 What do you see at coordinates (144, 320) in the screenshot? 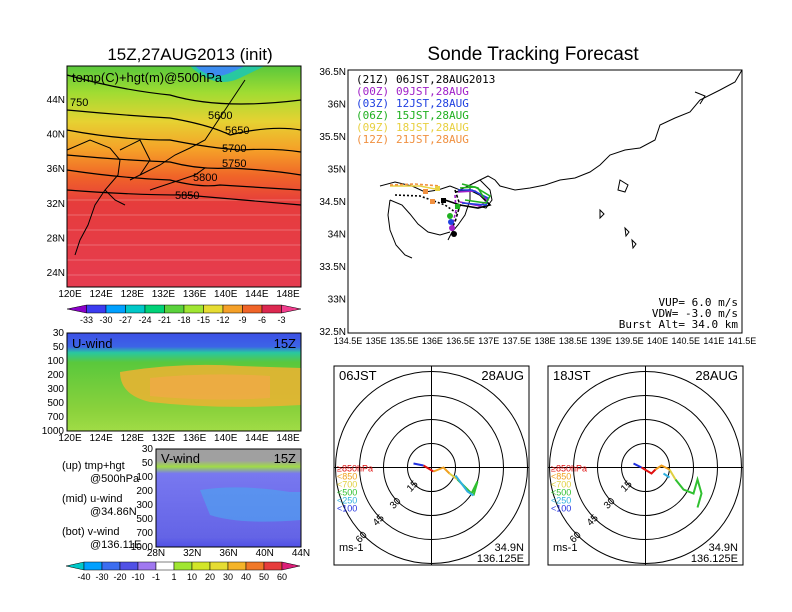
I see `colorbar-label: -24` at bounding box center [144, 320].